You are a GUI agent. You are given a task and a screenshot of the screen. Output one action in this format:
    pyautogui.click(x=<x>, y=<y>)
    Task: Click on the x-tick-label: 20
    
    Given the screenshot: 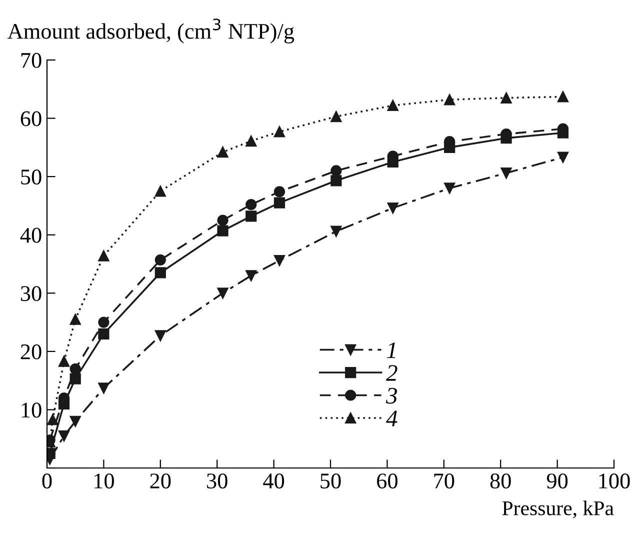 What is the action you would take?
    pyautogui.click(x=160, y=481)
    